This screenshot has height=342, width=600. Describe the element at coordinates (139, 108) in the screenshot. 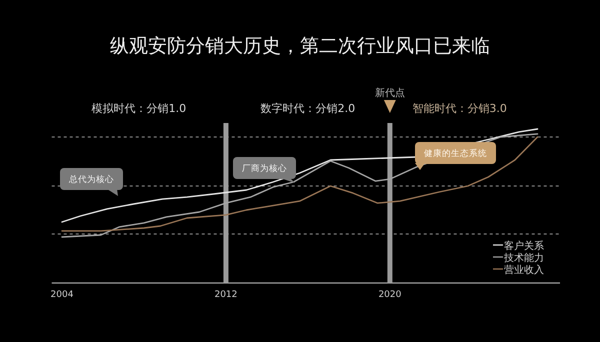

I see `text: 模拟时代：分销1.0` at that location.